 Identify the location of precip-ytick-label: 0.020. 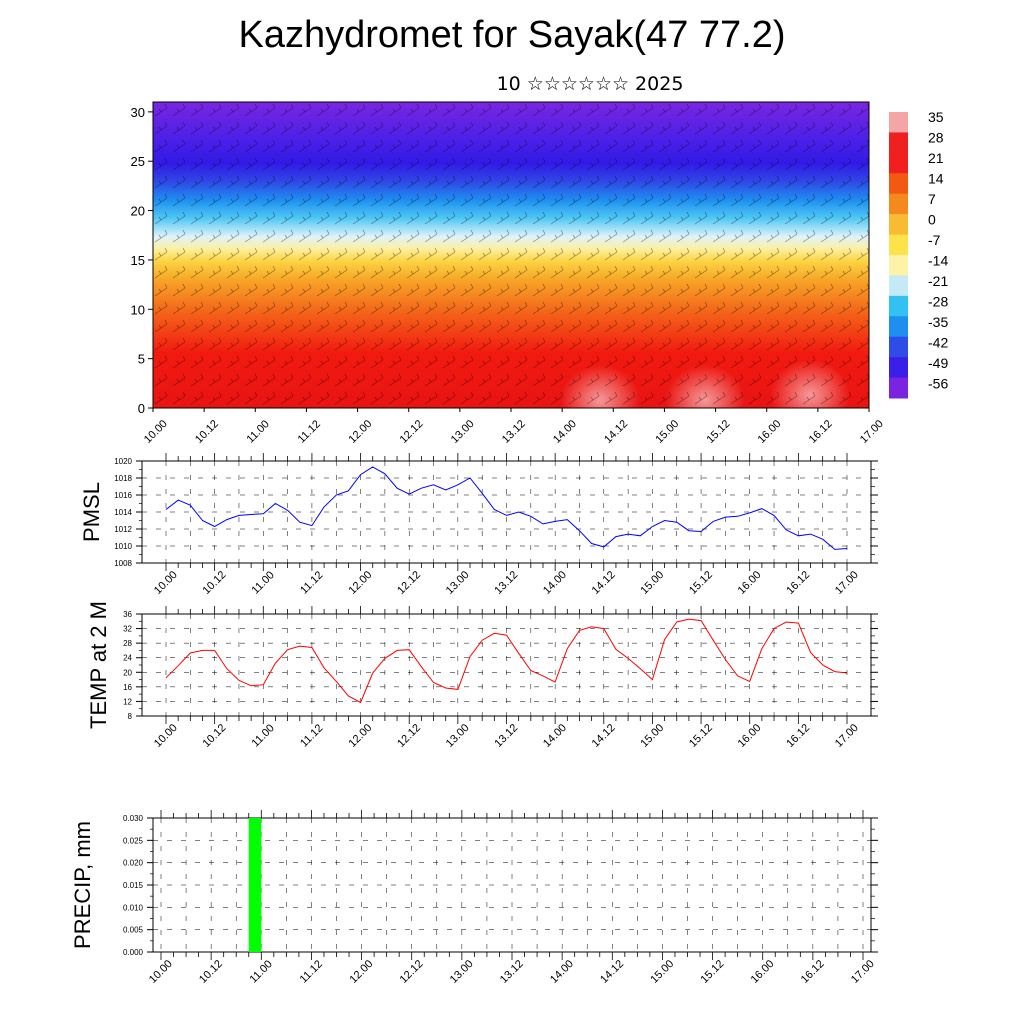
(133, 863).